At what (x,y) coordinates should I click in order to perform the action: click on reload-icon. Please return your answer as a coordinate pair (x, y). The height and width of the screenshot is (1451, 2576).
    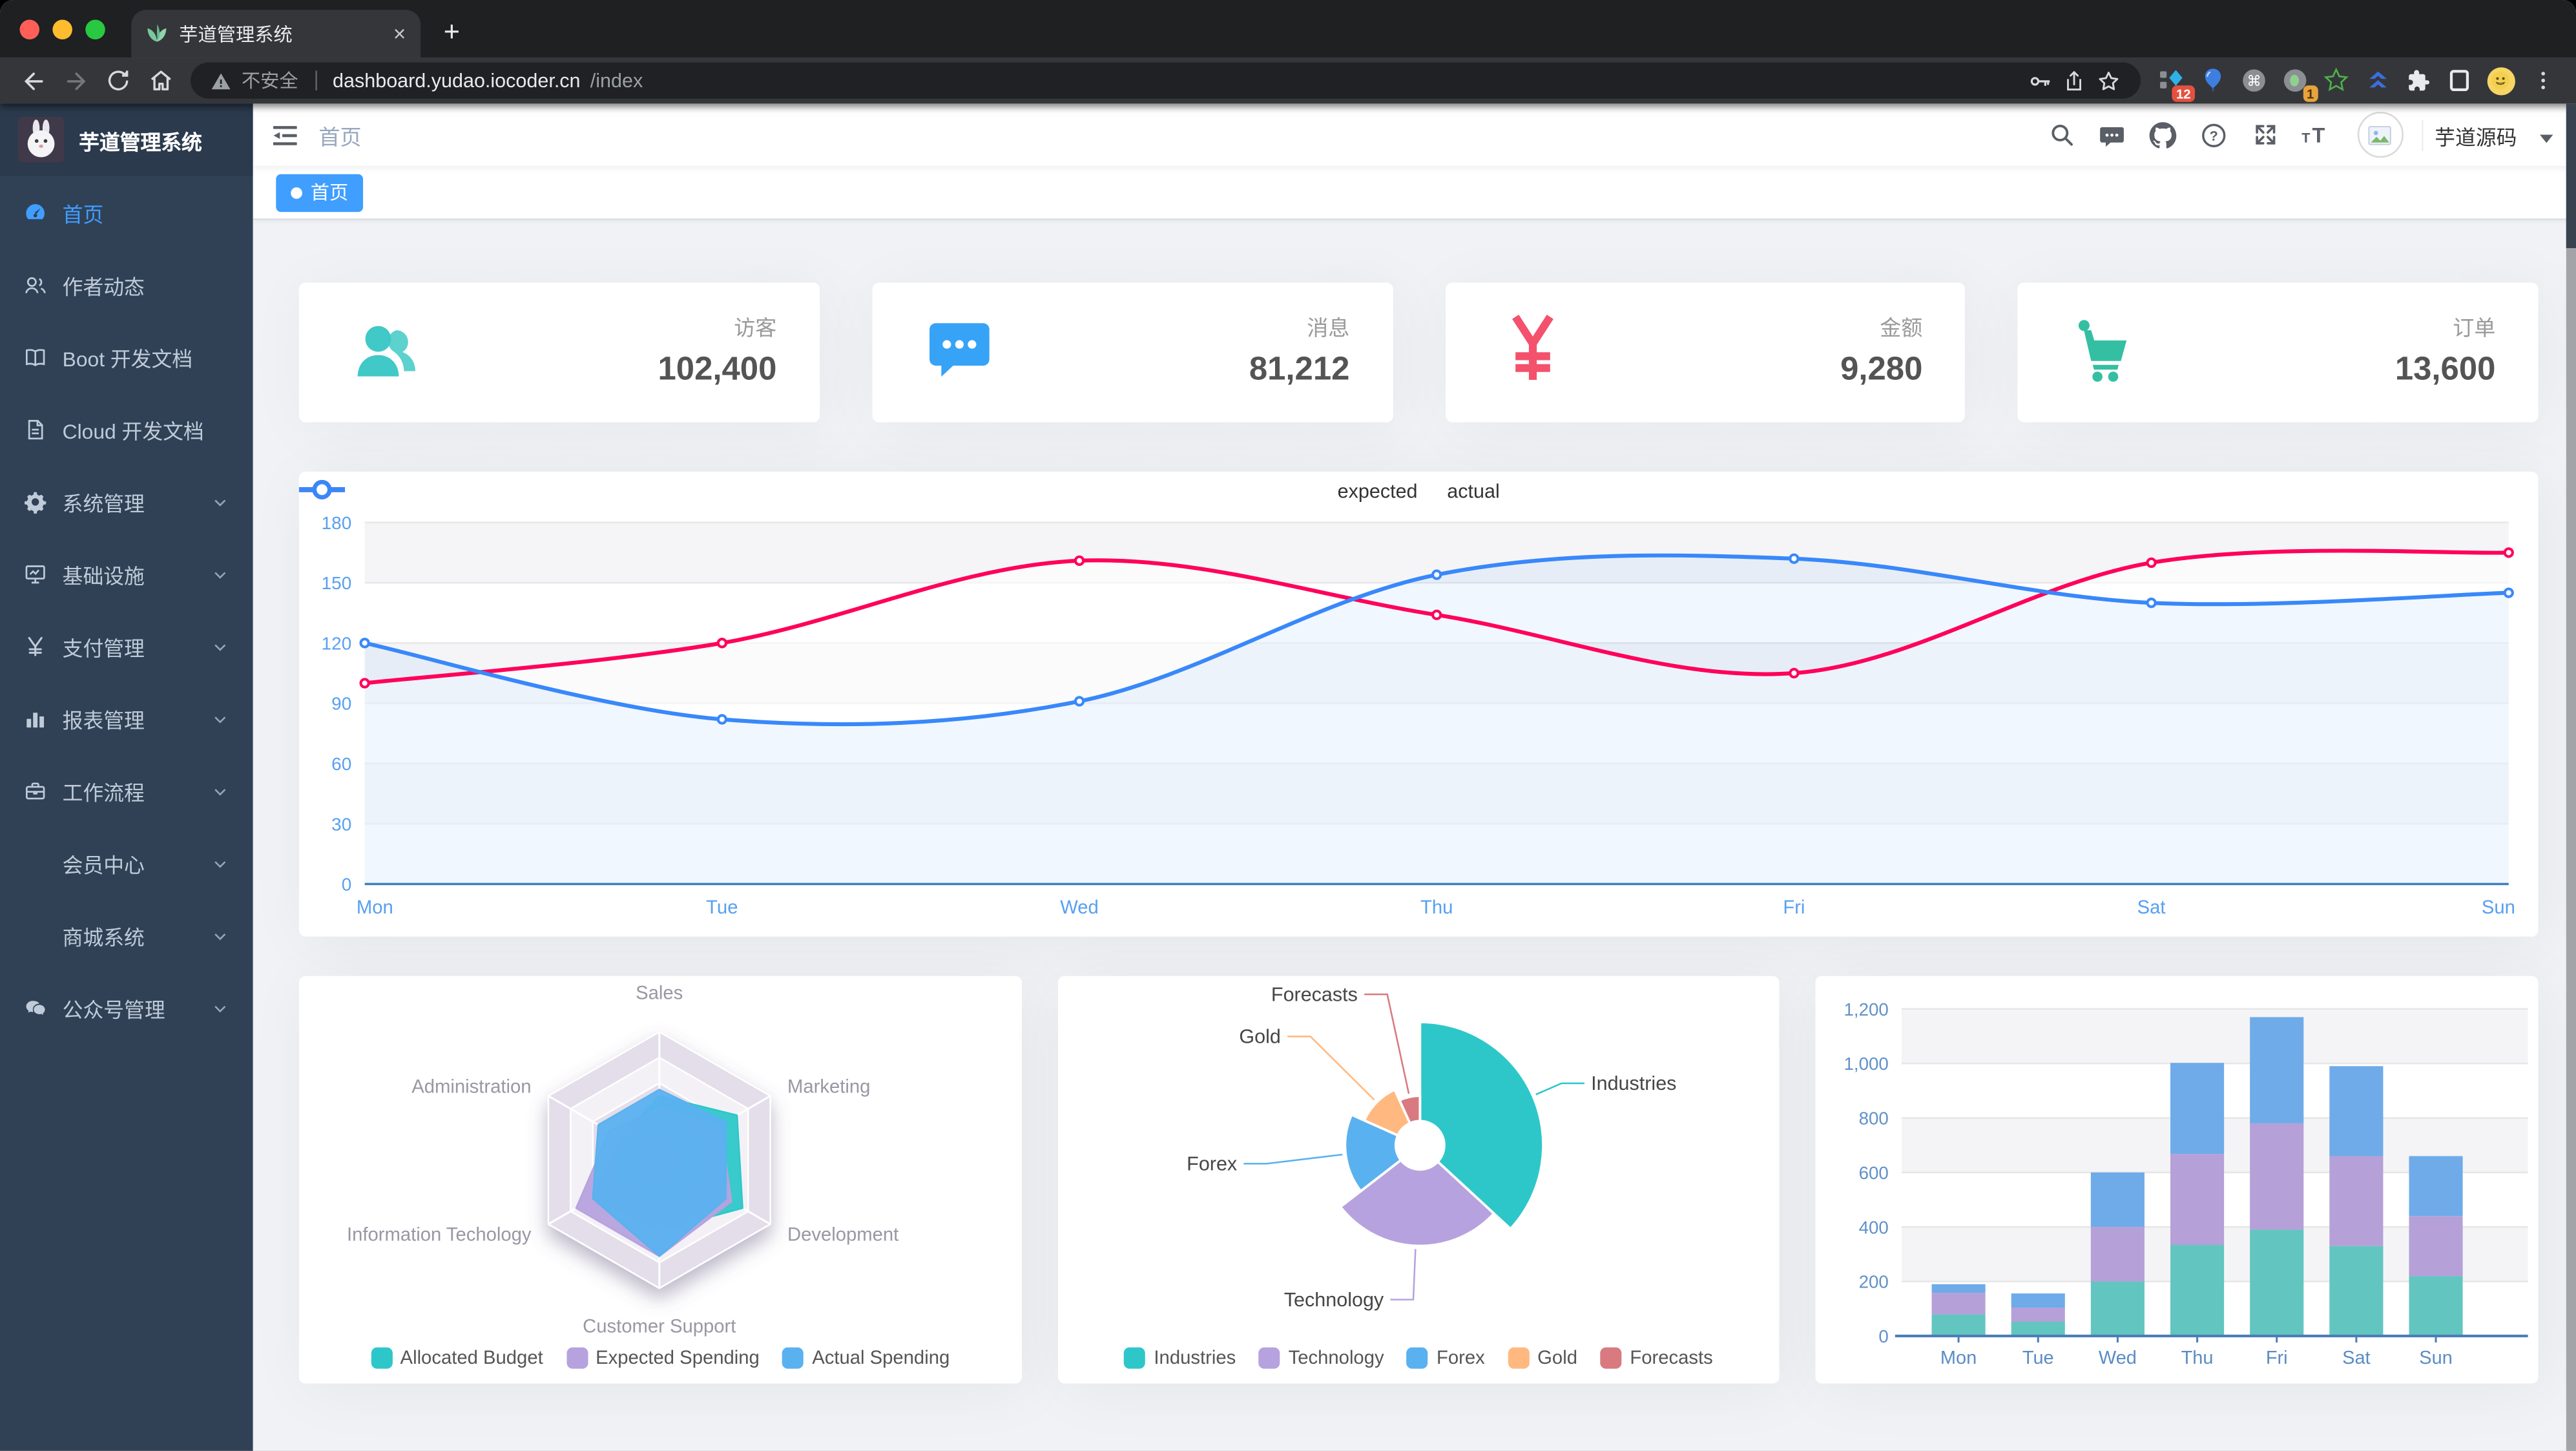
    Looking at the image, I should click on (118, 80).